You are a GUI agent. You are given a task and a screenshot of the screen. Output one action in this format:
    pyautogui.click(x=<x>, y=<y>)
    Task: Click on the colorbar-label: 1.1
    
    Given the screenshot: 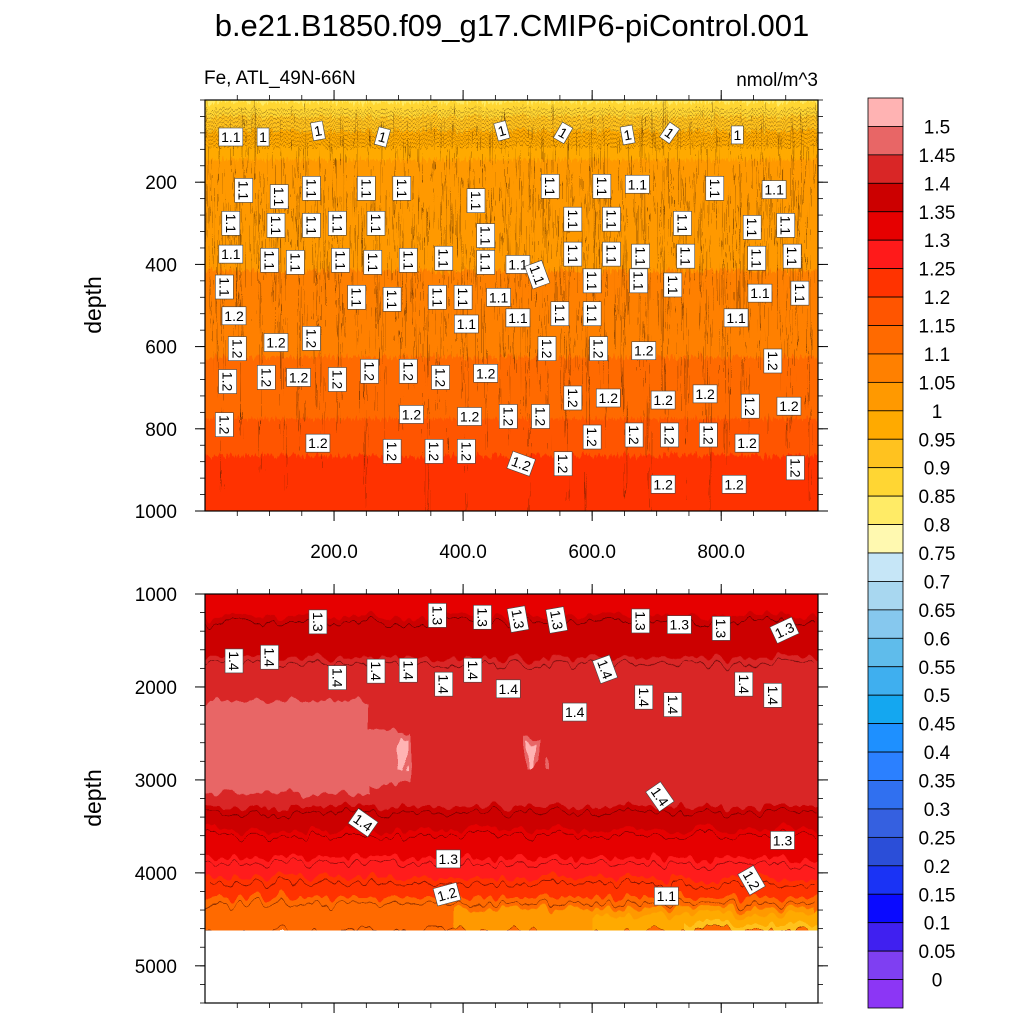 What is the action you would take?
    pyautogui.click(x=937, y=355)
    